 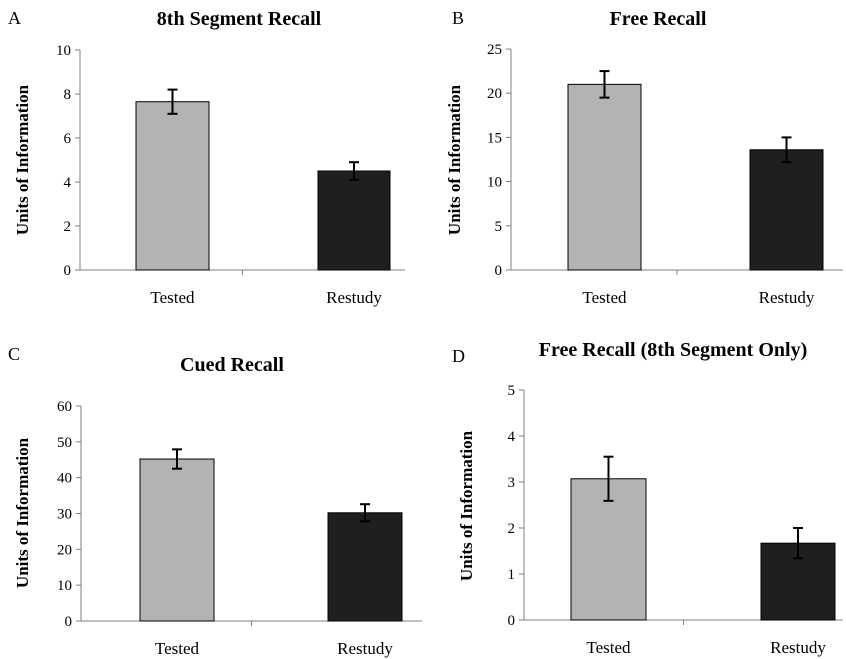 What do you see at coordinates (14, 18) in the screenshot?
I see `panel-letter: A` at bounding box center [14, 18].